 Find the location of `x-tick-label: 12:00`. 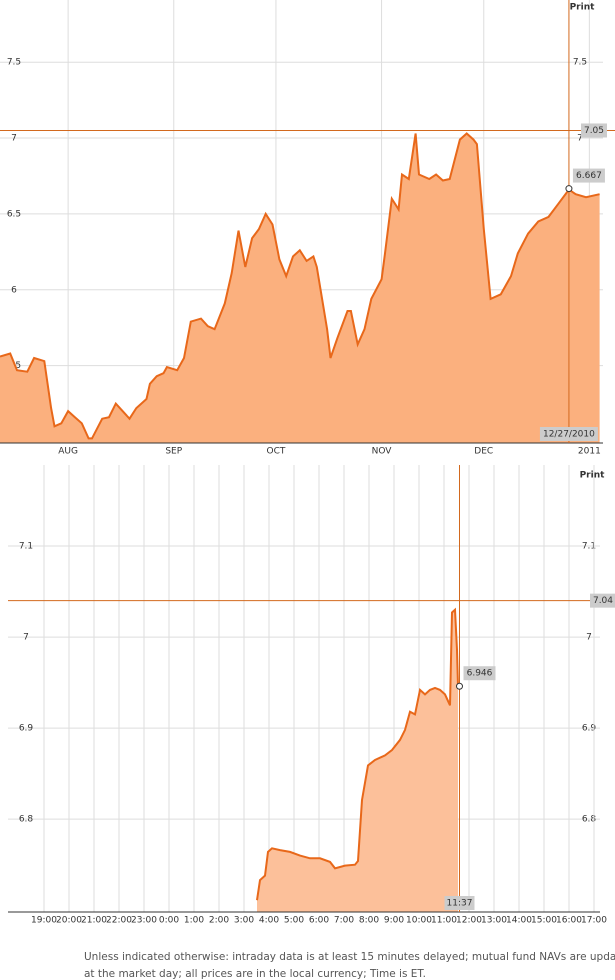

x-tick-label: 12:00 is located at coordinates (469, 921).